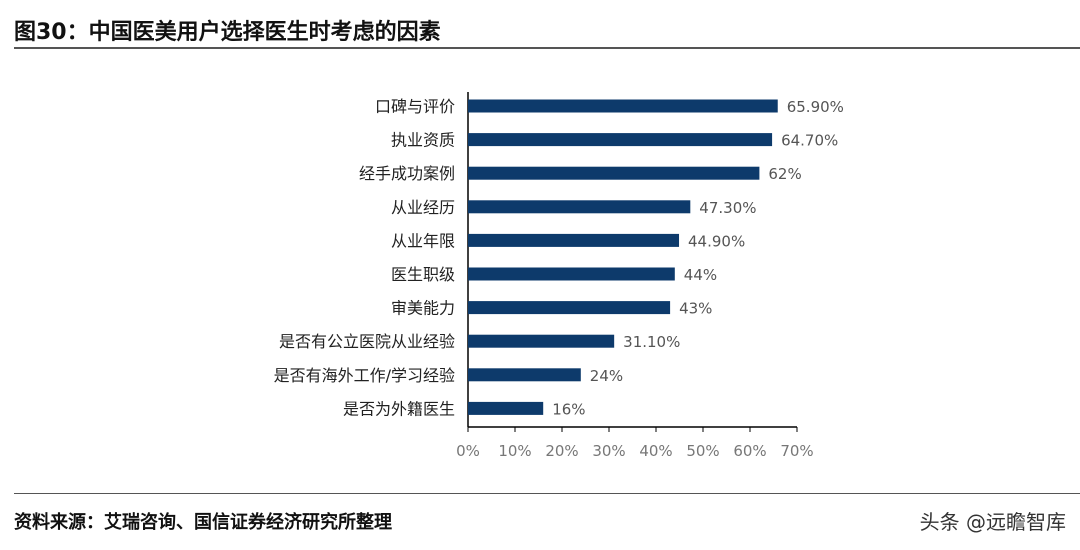  What do you see at coordinates (423, 207) in the screenshot?
I see `category-label: 从业经历` at bounding box center [423, 207].